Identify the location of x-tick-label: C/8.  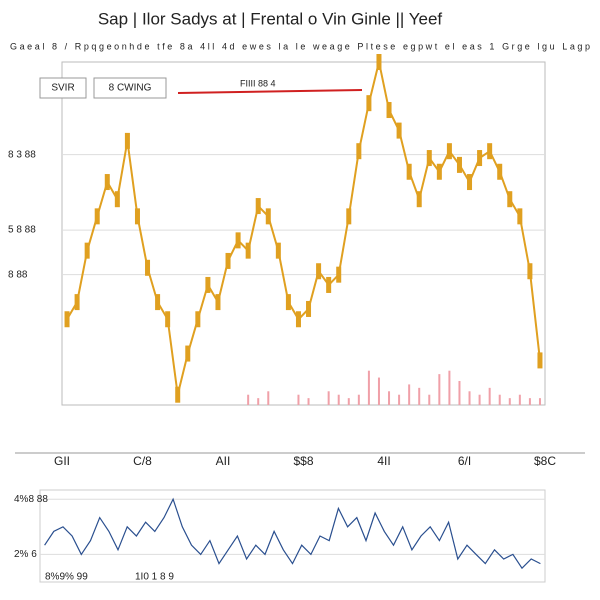
(142, 461).